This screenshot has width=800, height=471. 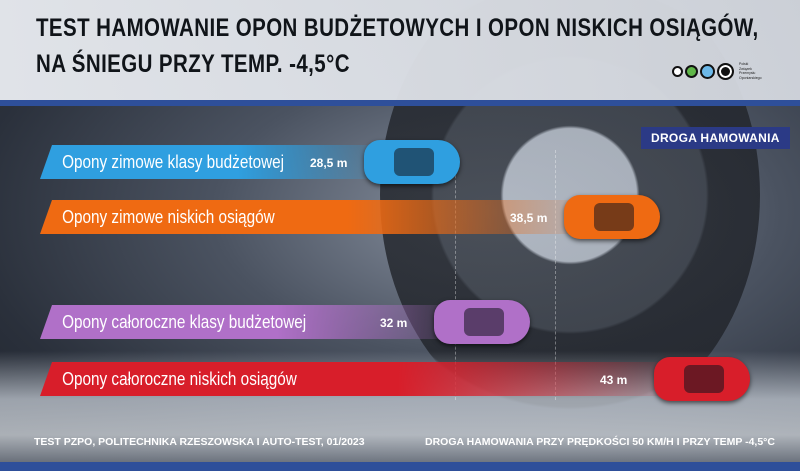 I want to click on bar: Opony całoroczne klasy budżetowej, so click(x=255, y=322).